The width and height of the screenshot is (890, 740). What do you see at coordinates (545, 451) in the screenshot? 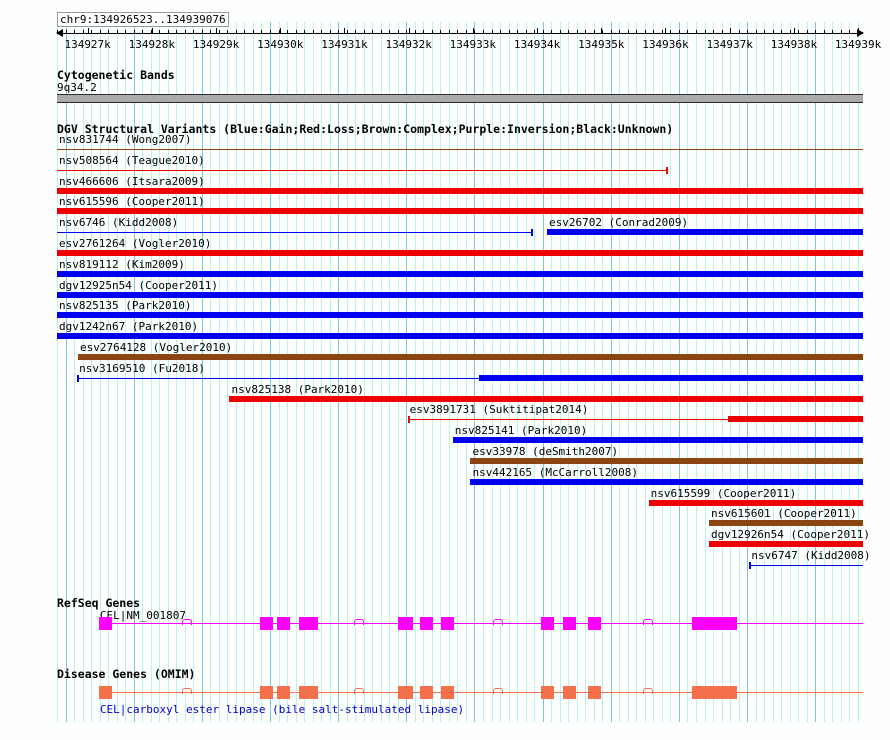
I see `dgv-variant-label: esv33978 (deSmith2007)` at bounding box center [545, 451].